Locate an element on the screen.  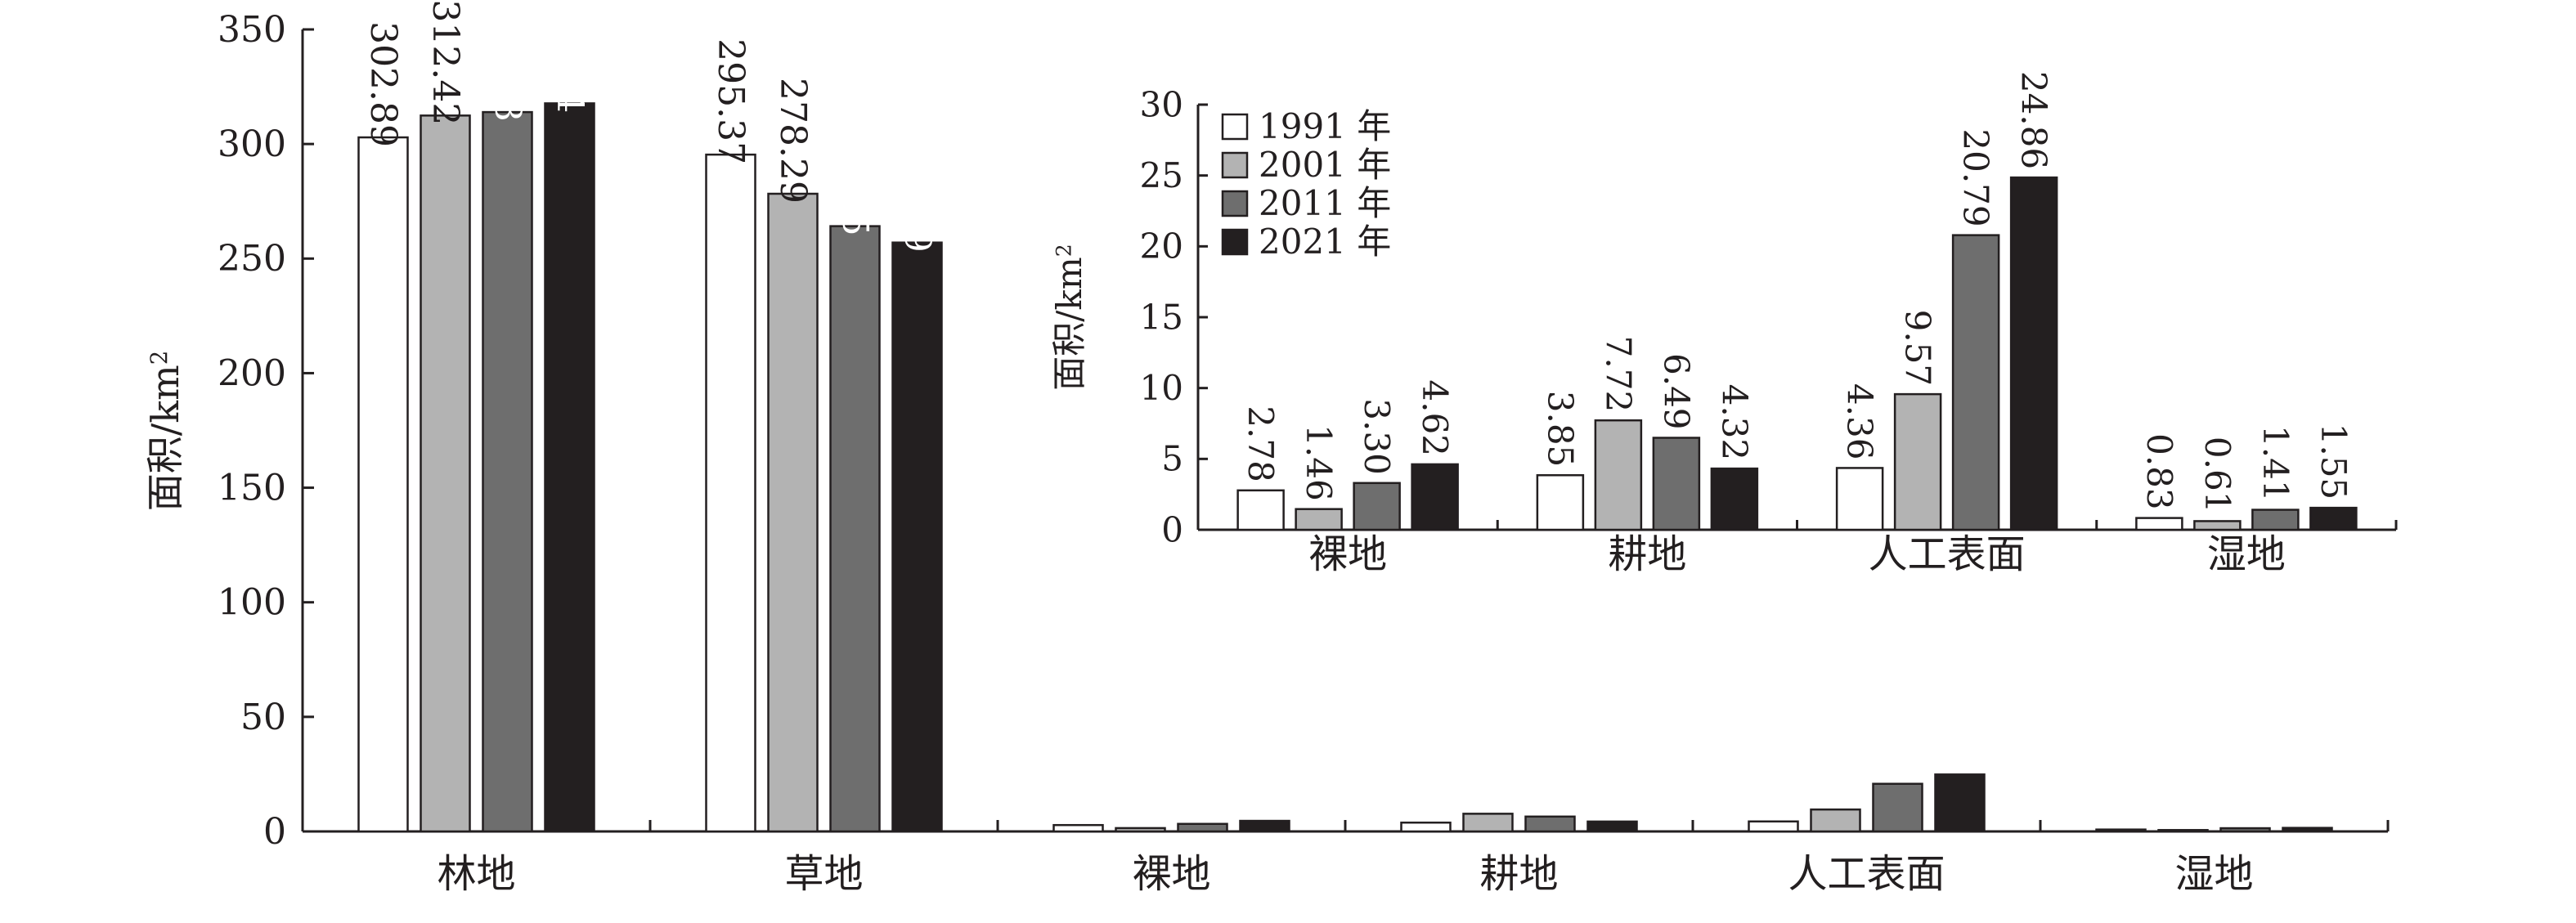
main-x-tick-label: 林地 is located at coordinates (476, 874).